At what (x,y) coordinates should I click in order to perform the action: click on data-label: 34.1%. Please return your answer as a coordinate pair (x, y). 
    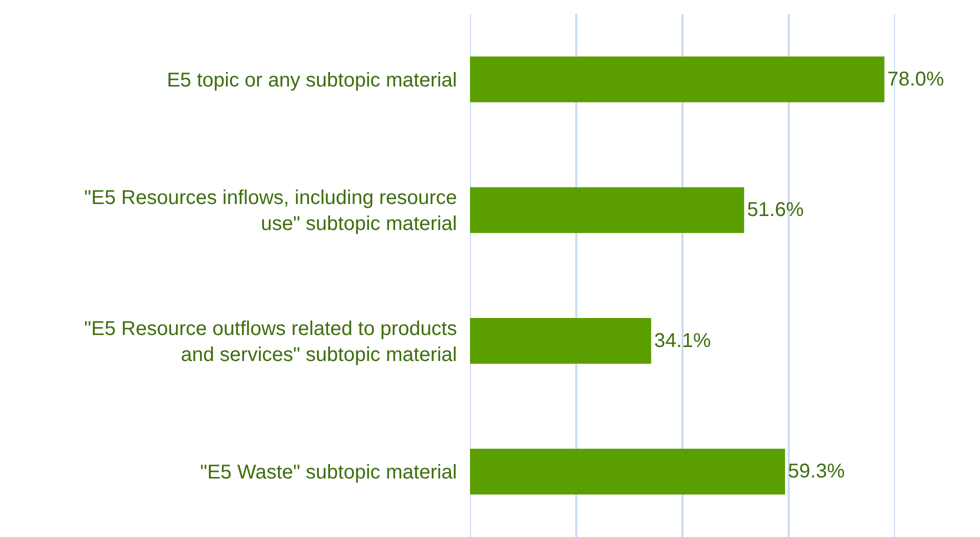
    Looking at the image, I should click on (683, 341).